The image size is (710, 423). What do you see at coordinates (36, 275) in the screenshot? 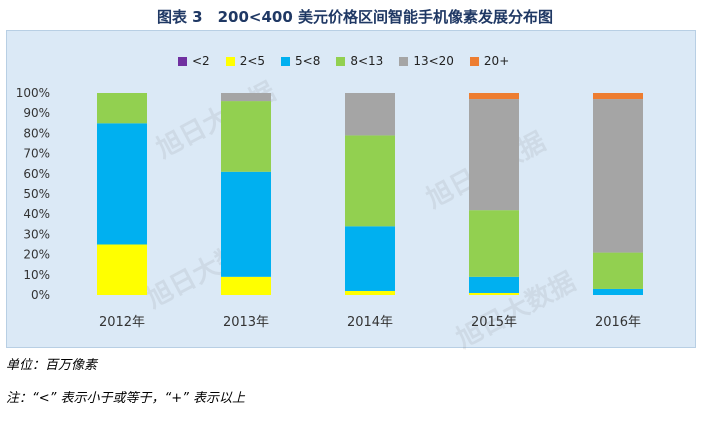
I see `y-tick-label: 10%` at bounding box center [36, 275].